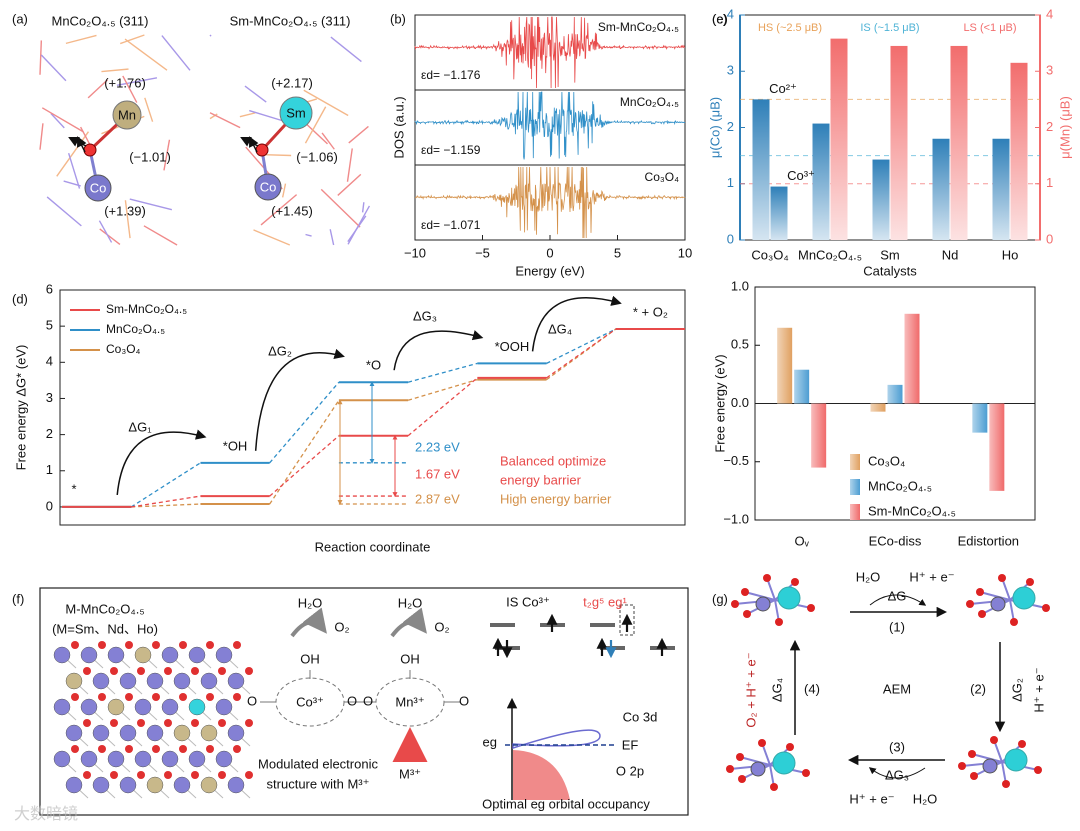 This screenshot has width=1080, height=831. Describe the element at coordinates (650, 311) in the screenshot. I see `state-label: * + O₂` at that location.